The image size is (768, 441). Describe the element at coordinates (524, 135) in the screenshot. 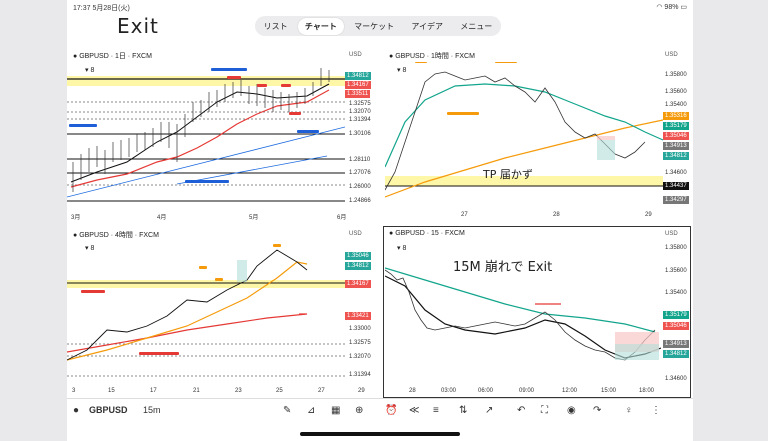

I see `h1-chart-canvas` at that location.